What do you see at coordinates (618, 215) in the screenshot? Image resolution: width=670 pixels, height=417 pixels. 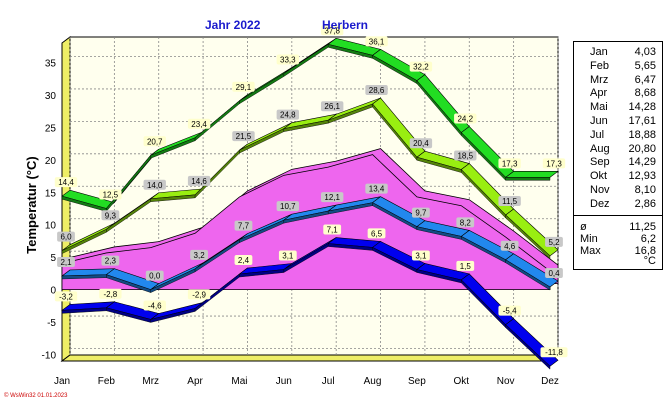 I see `legend-separator` at bounding box center [618, 215].